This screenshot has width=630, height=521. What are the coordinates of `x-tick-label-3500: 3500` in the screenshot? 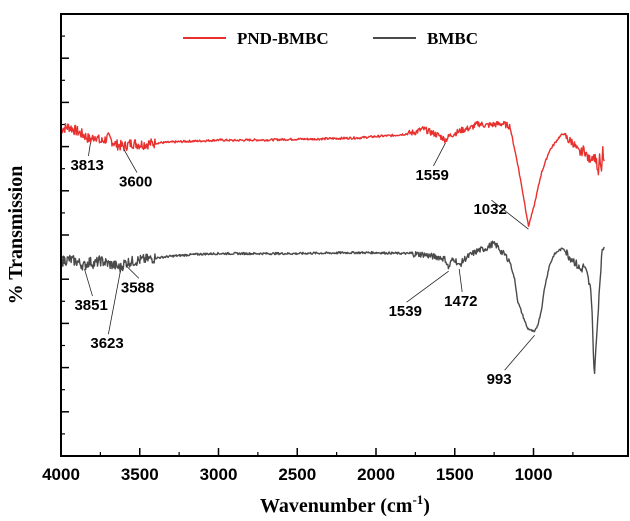 It's located at (140, 474).